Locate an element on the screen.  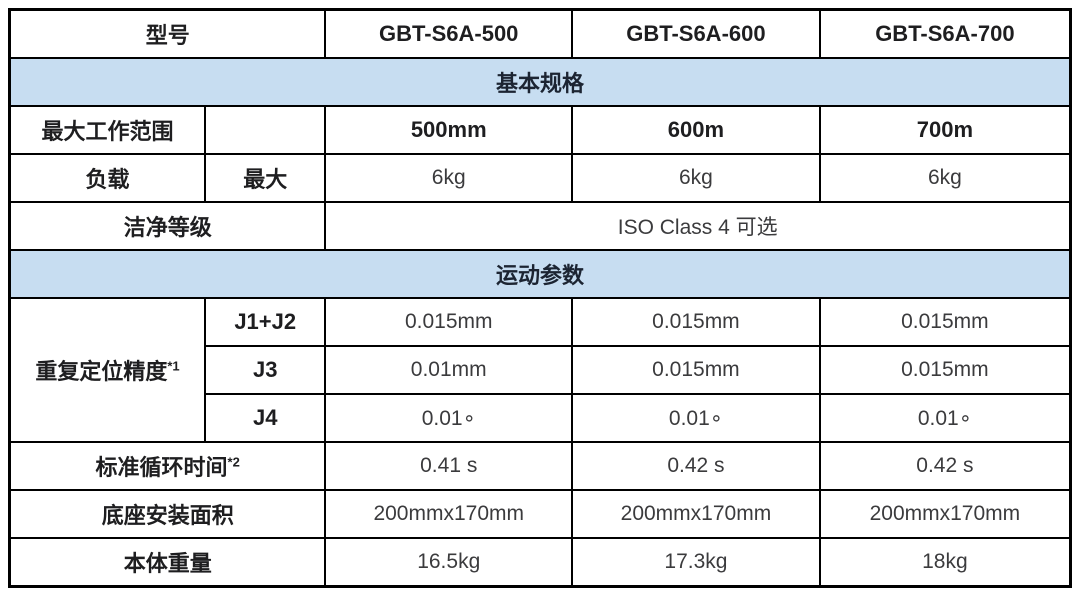
work-range-row: 最大工作范围 500mm 600m 700m is located at coordinates (540, 130).